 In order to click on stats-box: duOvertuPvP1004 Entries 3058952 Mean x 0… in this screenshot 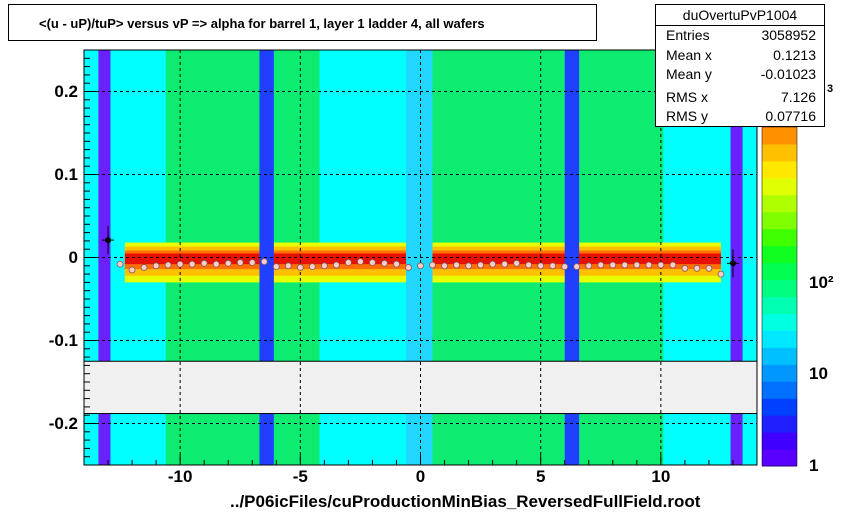, I will do `click(740, 65)`.